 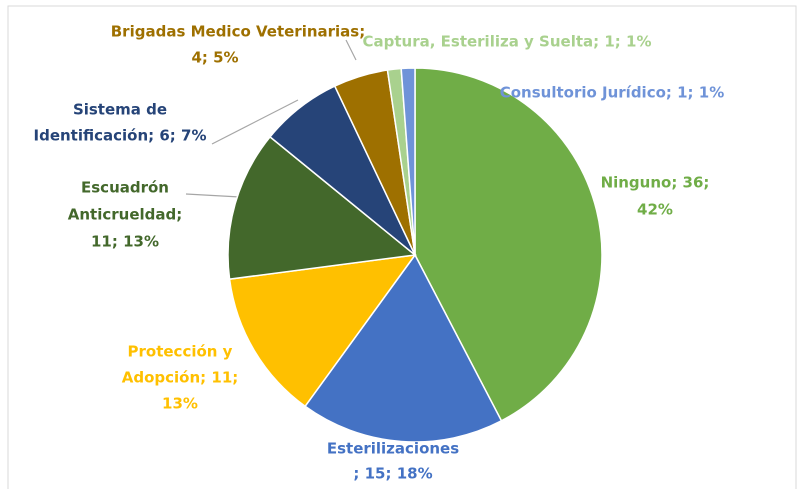 What do you see at coordinates (392, 474) in the screenshot?
I see `data-label: ; 15; 18%` at bounding box center [392, 474].